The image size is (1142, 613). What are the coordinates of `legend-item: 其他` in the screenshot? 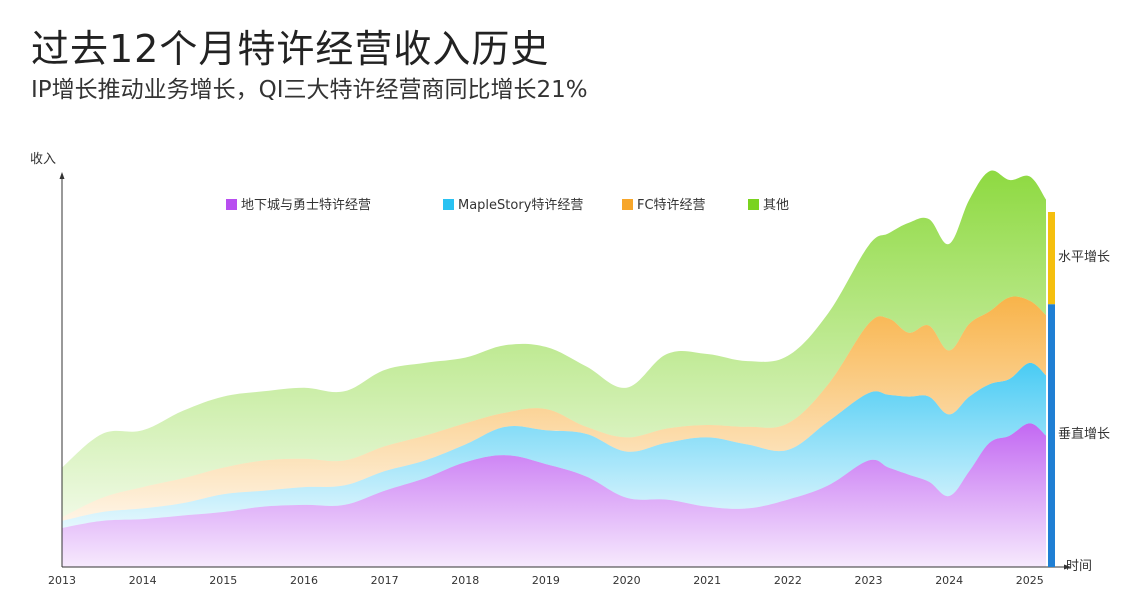 It's located at (768, 205).